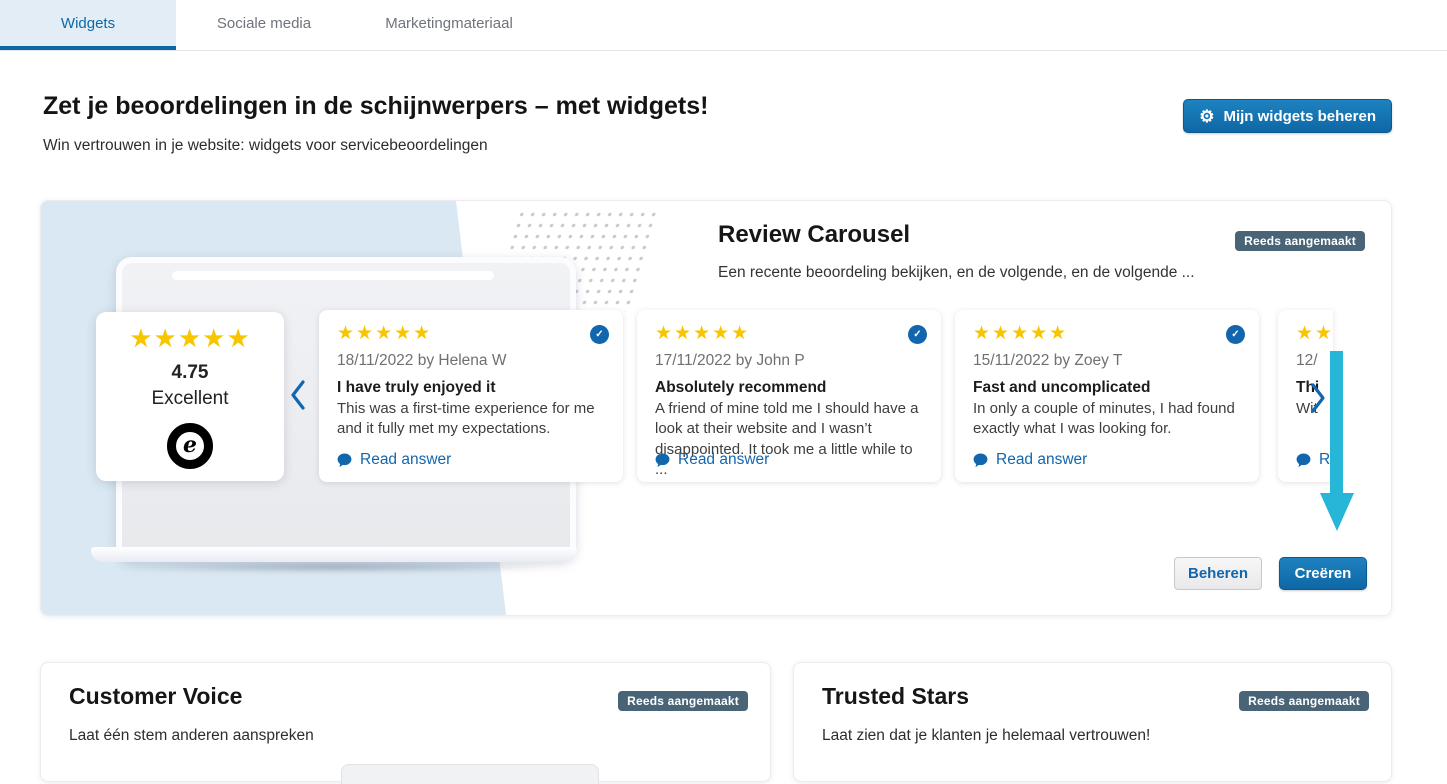 This screenshot has height=784, width=1447. Describe the element at coordinates (1048, 360) in the screenshot. I see `review-date: 15/11/2022 by Zoey T` at that location.